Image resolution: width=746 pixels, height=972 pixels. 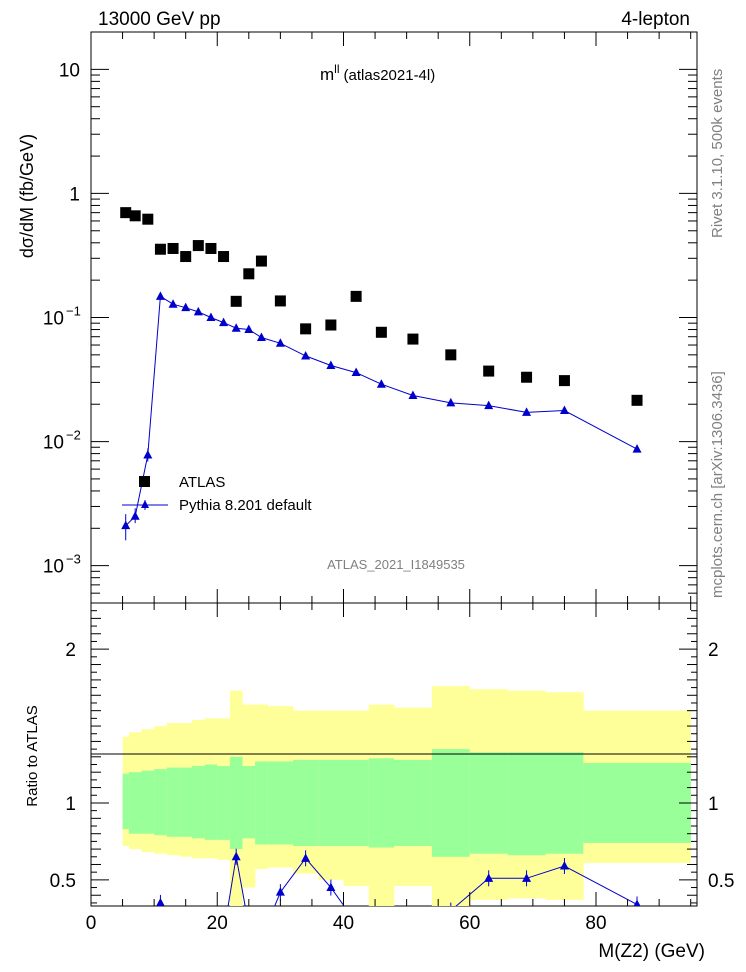 I want to click on plot-title-main: m, so click(x=327, y=74).